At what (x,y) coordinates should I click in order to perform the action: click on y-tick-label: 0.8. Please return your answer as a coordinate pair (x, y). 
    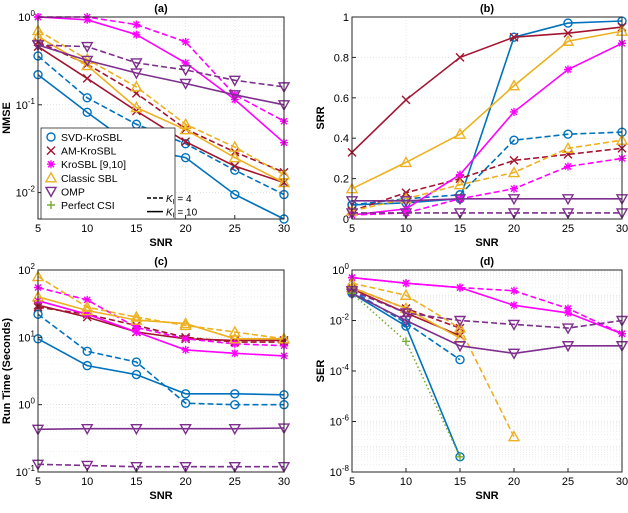
    Looking at the image, I should click on (341, 58).